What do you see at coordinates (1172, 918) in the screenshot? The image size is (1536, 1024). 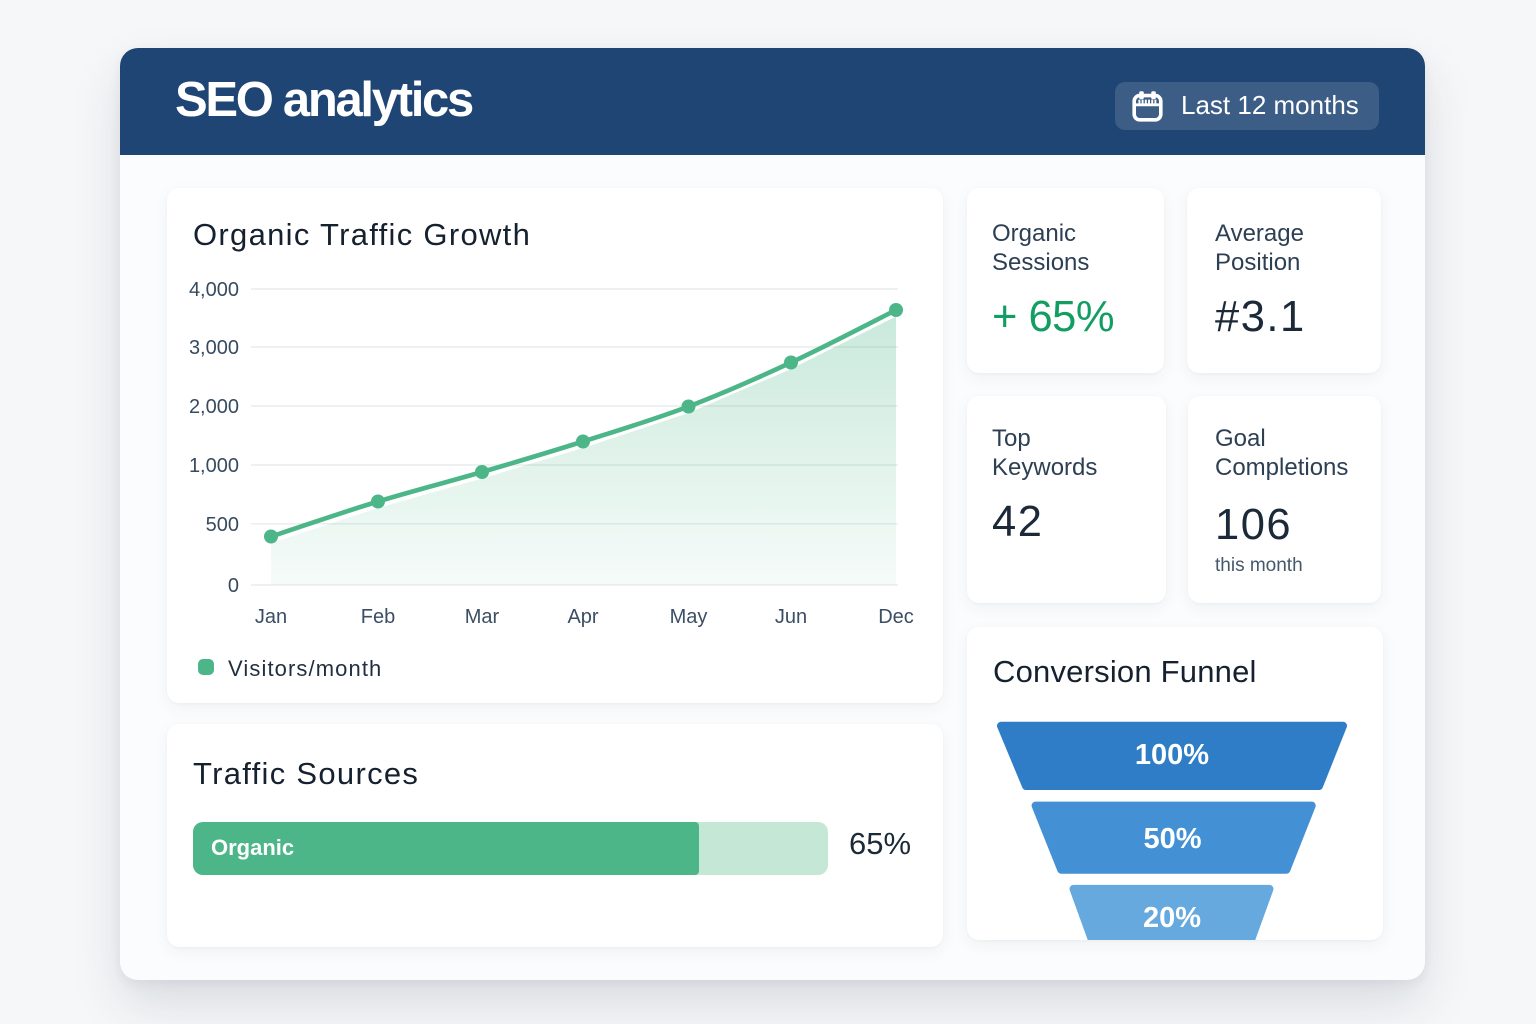 I see `svg-text: 20%` at bounding box center [1172, 918].